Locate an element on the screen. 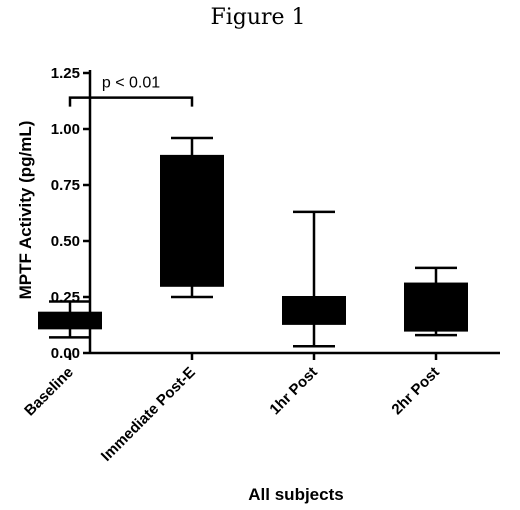 This screenshot has width=520, height=510. x-tick-label: Baseline is located at coordinates (49, 392).